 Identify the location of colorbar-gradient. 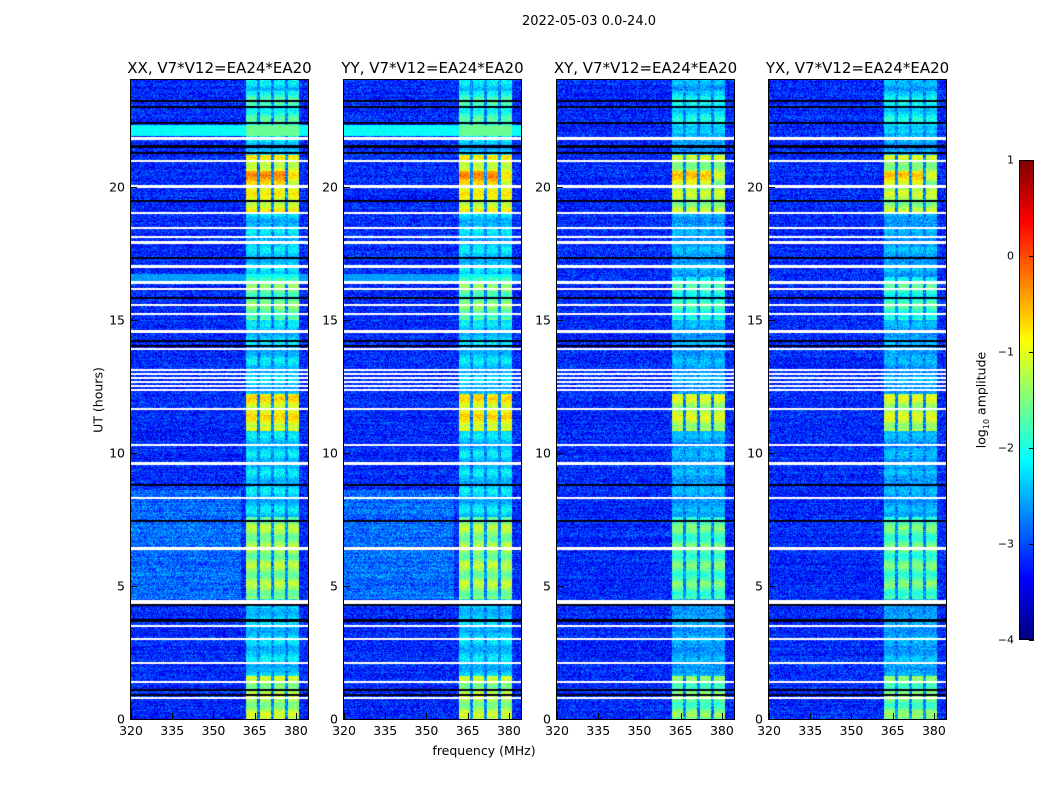
(1026, 400).